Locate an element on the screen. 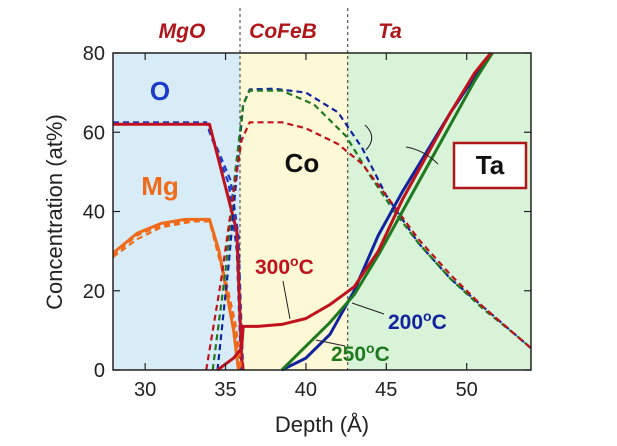 The image size is (617, 446). temp-200-pointer-line is located at coordinates (368, 308).